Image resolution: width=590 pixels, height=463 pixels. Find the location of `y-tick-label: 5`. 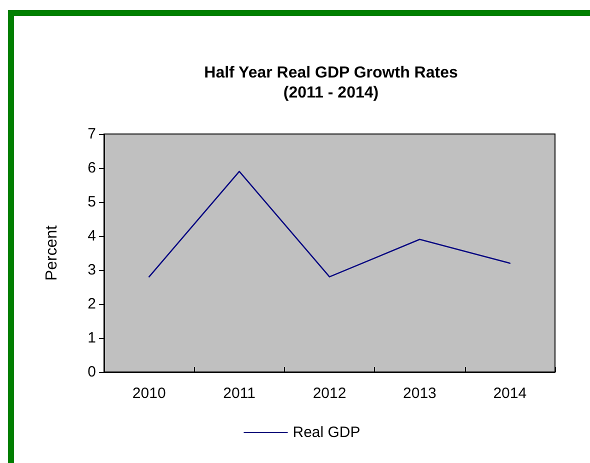

y-tick-label: 5 is located at coordinates (92, 202).